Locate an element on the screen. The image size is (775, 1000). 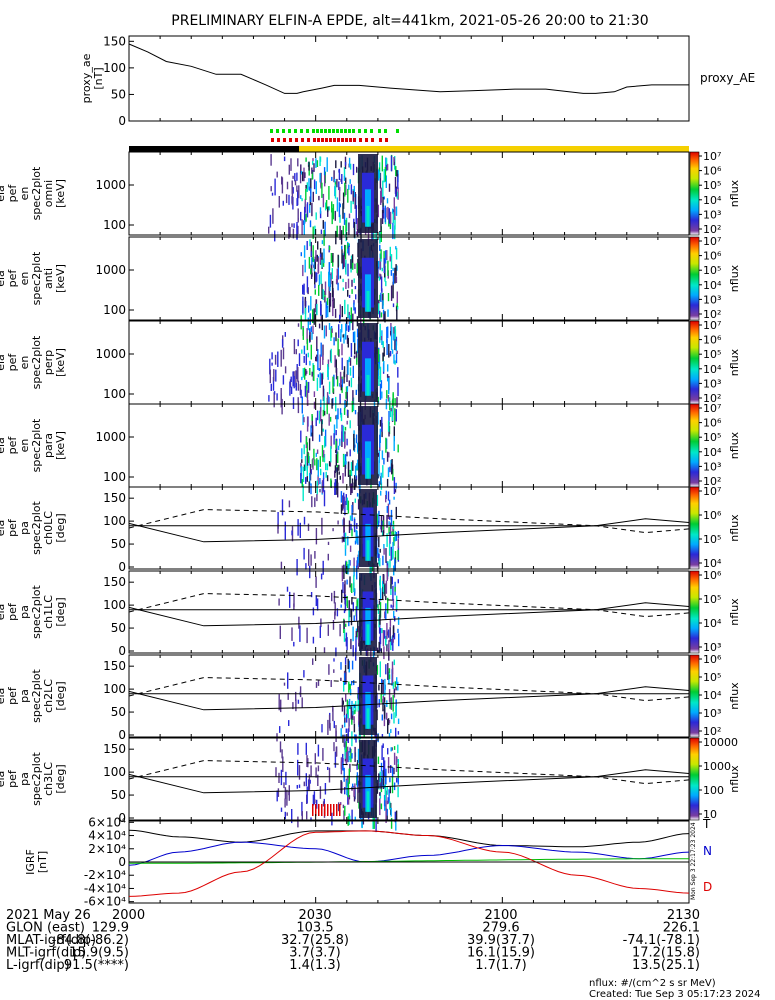
orbit-row-value: 129.9 is located at coordinates (110, 928).